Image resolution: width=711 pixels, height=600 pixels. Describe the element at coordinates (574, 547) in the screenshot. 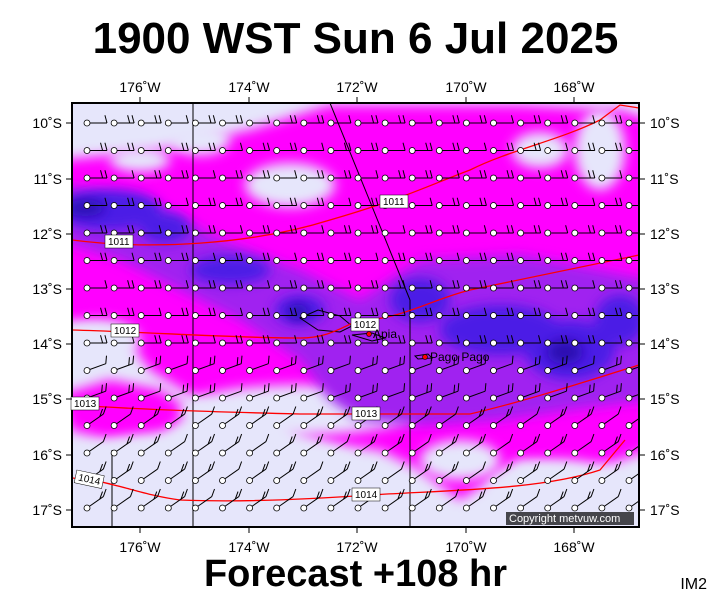

I see `bottom-lon-label: 168˚W` at that location.